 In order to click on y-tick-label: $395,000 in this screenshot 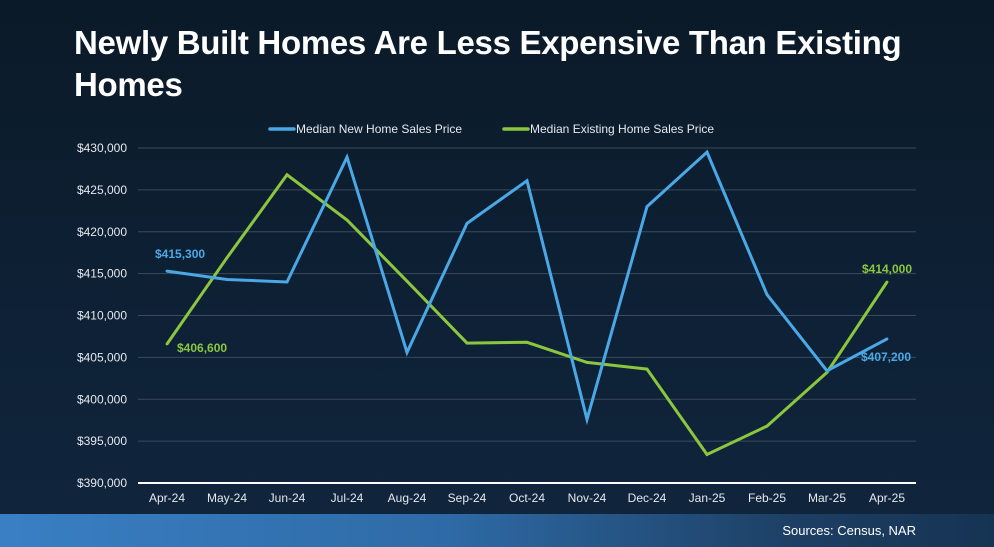, I will do `click(102, 441)`.